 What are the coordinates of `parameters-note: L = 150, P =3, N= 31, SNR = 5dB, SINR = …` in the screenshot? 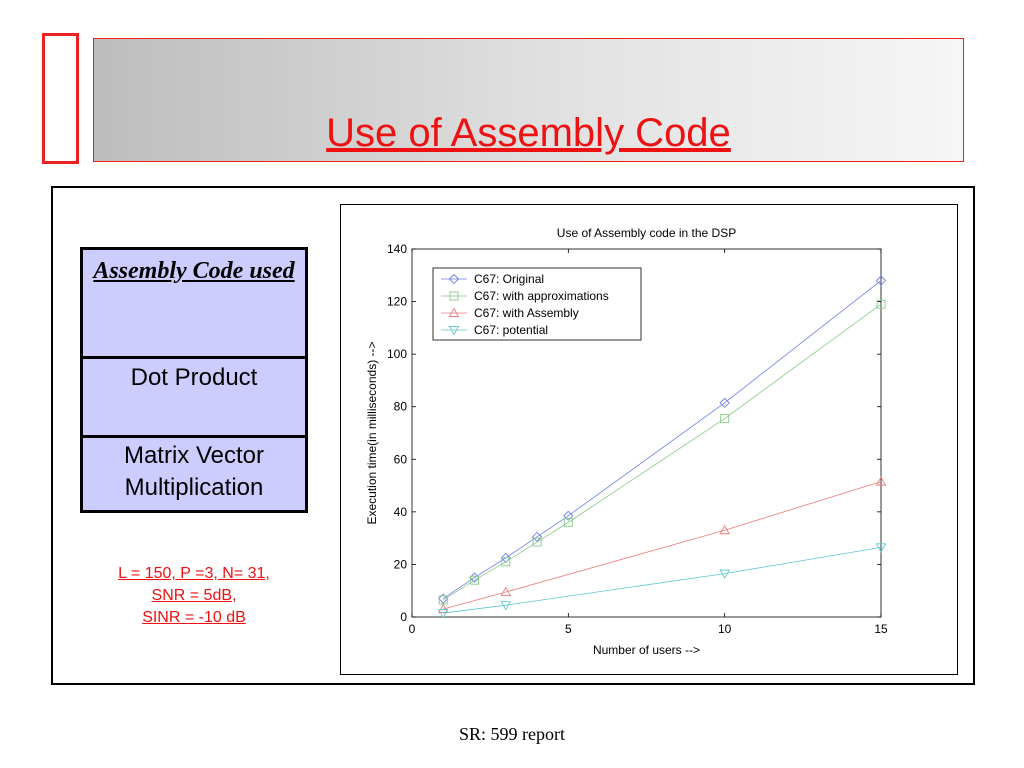 It's located at (194, 596).